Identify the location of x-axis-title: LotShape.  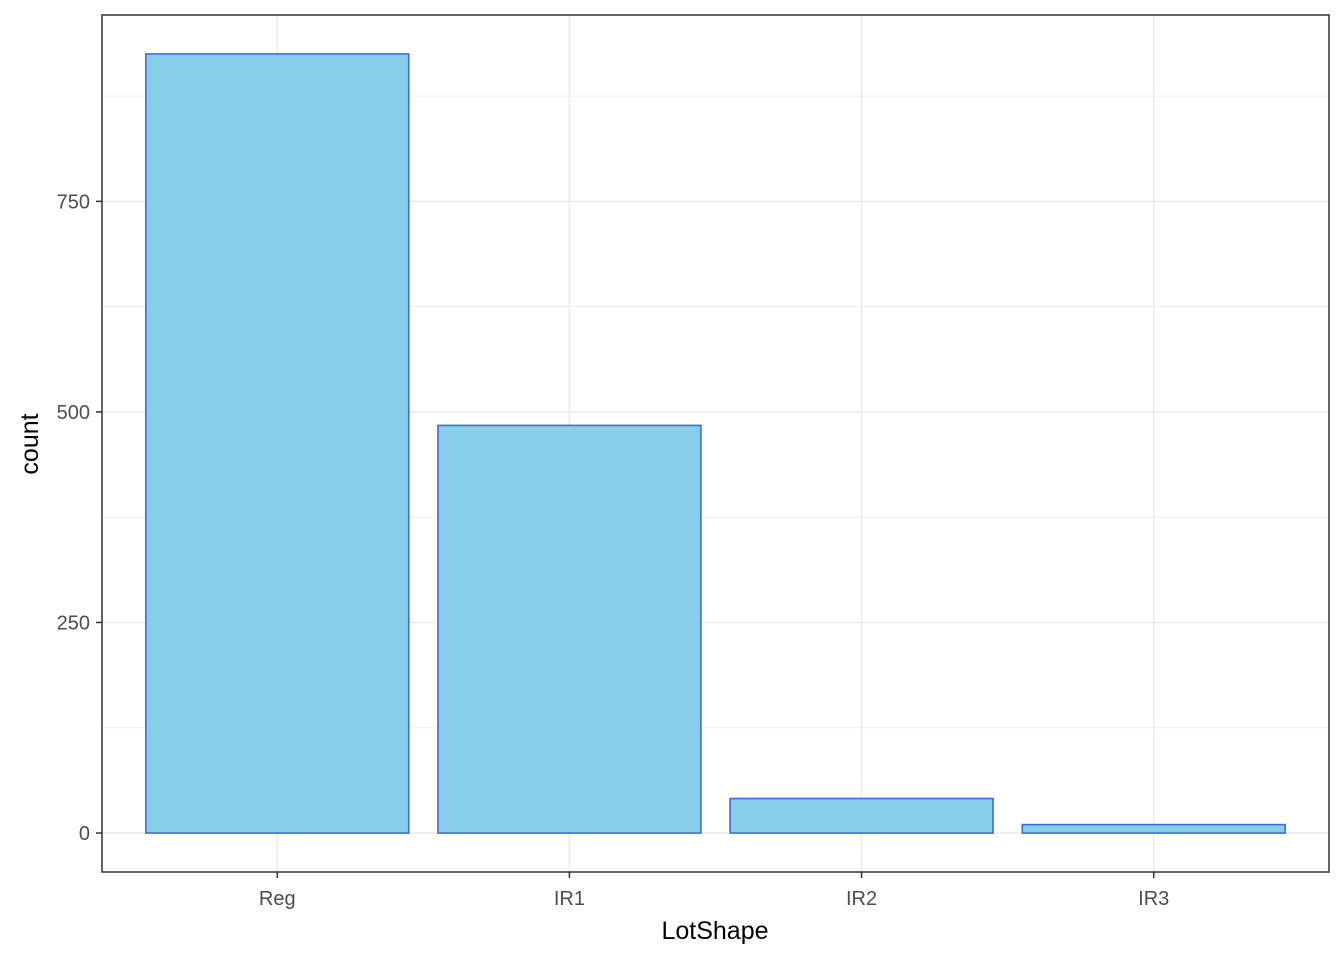
(714, 931).